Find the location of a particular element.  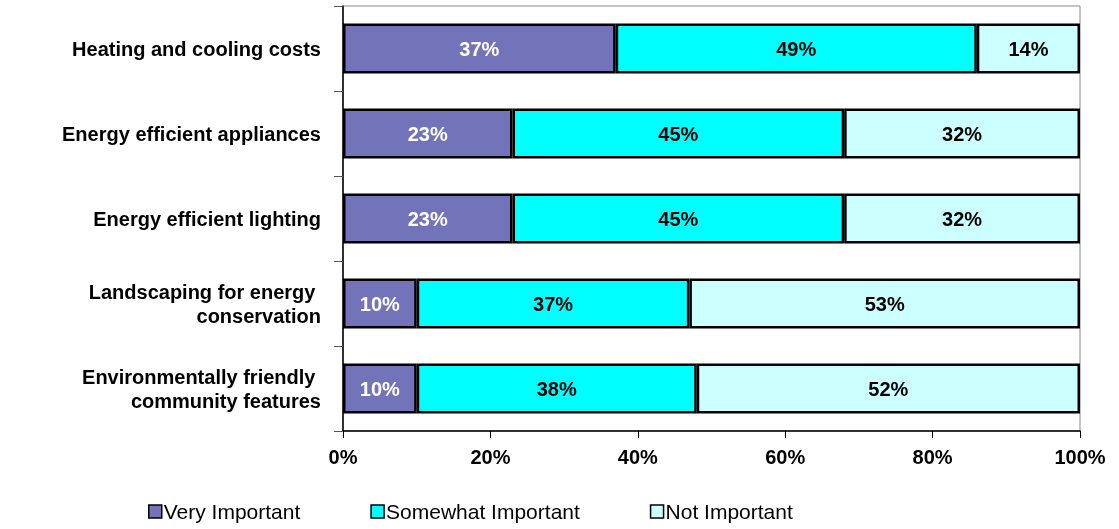

x-tick-label: 60% is located at coordinates (785, 457).